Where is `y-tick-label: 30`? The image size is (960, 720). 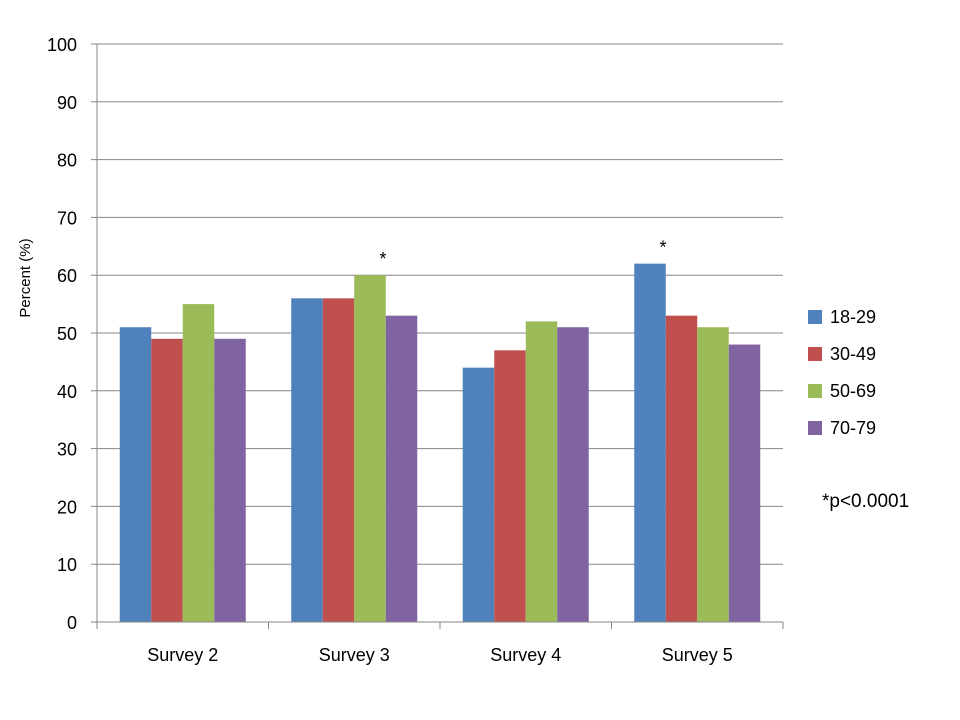 y-tick-label: 30 is located at coordinates (67, 450).